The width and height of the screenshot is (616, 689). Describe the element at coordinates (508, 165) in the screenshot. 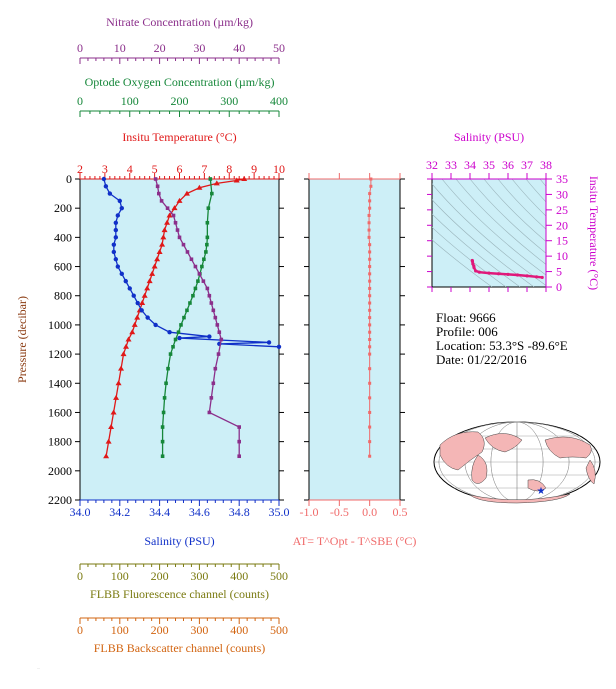

I see `ts-x-tick-label: 36` at that location.